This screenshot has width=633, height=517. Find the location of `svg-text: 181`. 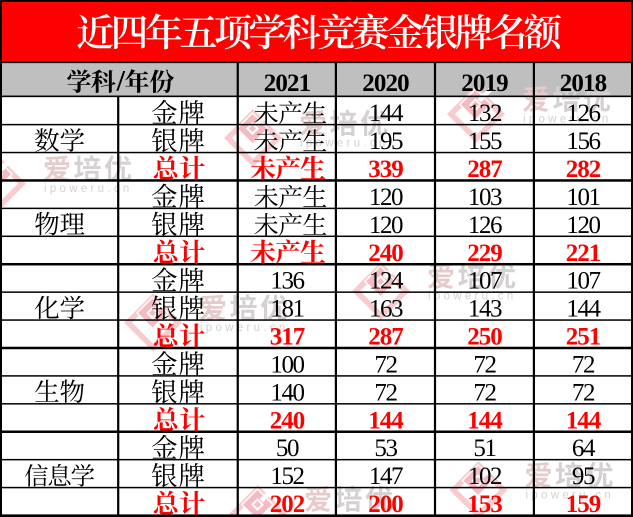

svg-text: 181 is located at coordinates (286, 309).